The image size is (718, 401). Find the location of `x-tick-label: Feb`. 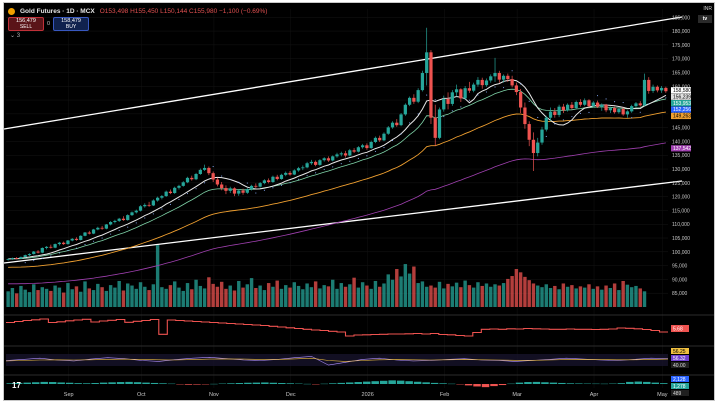

x-tick-label: Feb is located at coordinates (444, 395).